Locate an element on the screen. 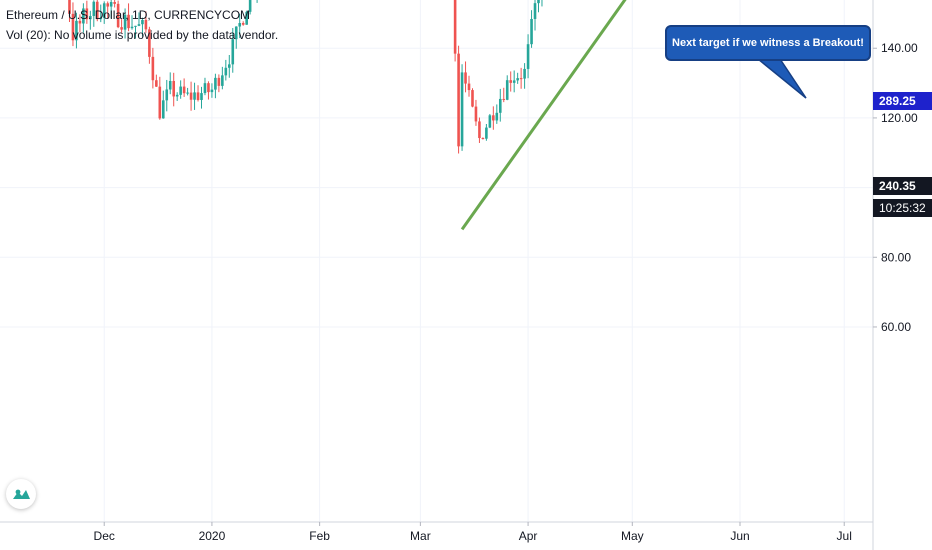 This screenshot has height=550, width=932. chart-title: Ethereum / U.S. Dollar, 1D, CURRENCYCOM is located at coordinates (128, 15).